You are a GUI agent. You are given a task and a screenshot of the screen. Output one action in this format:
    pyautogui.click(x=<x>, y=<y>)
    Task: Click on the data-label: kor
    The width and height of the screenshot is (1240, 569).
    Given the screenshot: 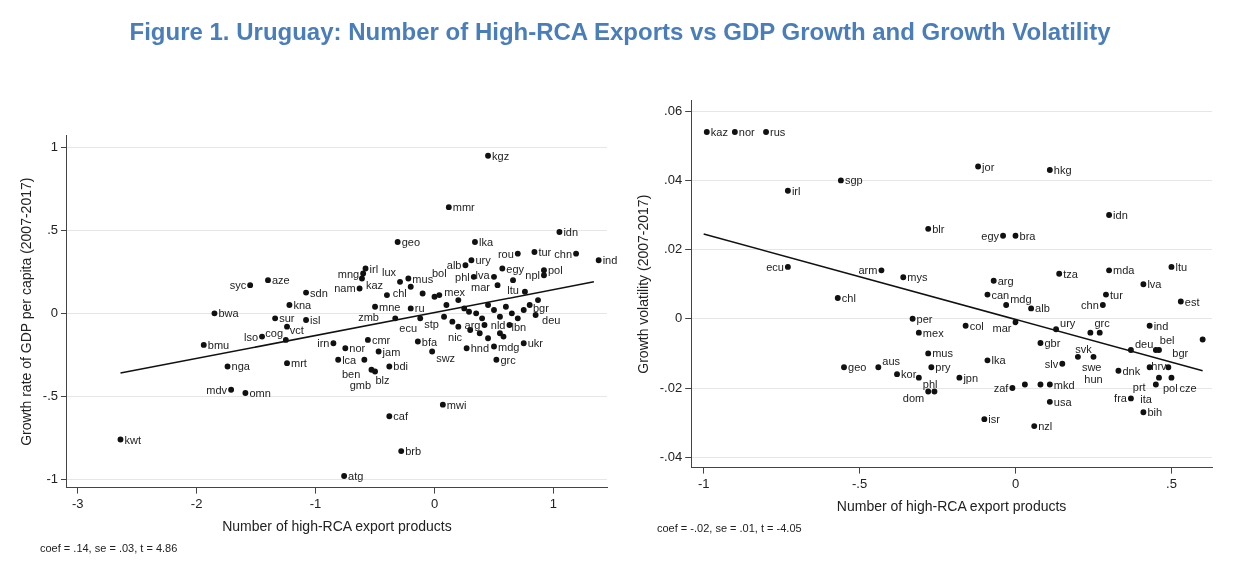 What is the action you would take?
    pyautogui.click(x=909, y=374)
    